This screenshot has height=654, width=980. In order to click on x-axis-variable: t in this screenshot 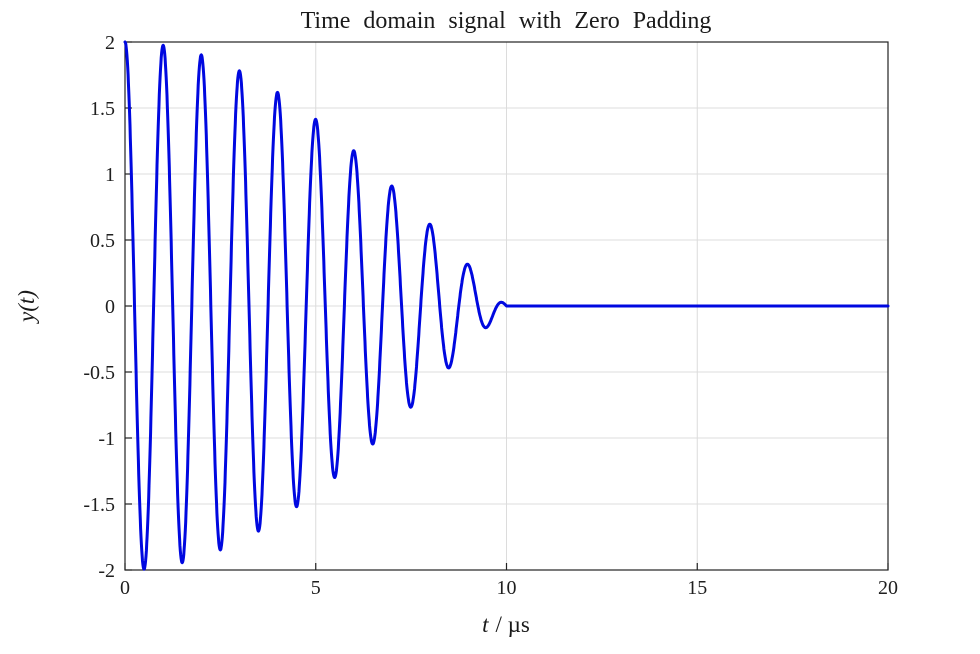, I will do `click(485, 624)`.